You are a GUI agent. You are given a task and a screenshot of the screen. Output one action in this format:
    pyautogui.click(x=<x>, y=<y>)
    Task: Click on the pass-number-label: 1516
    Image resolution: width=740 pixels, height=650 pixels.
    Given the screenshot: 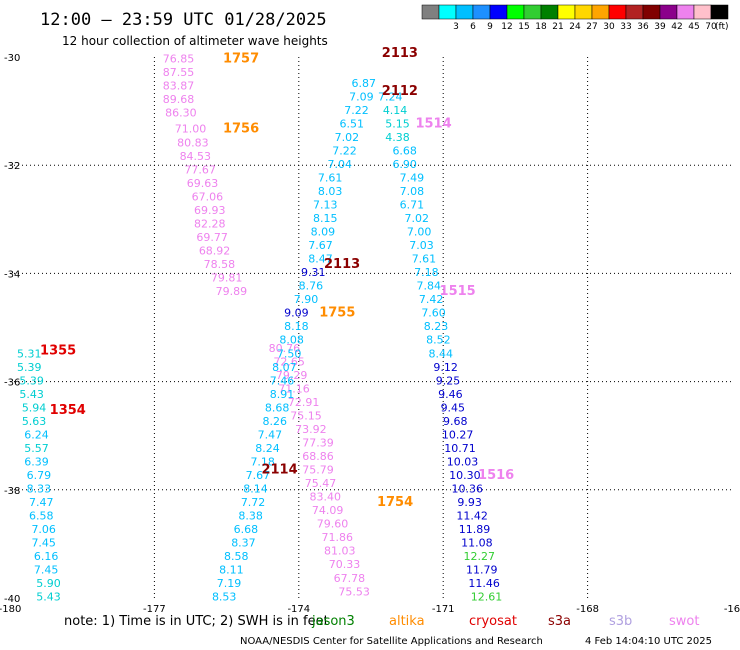 What is the action you would take?
    pyautogui.click(x=496, y=475)
    